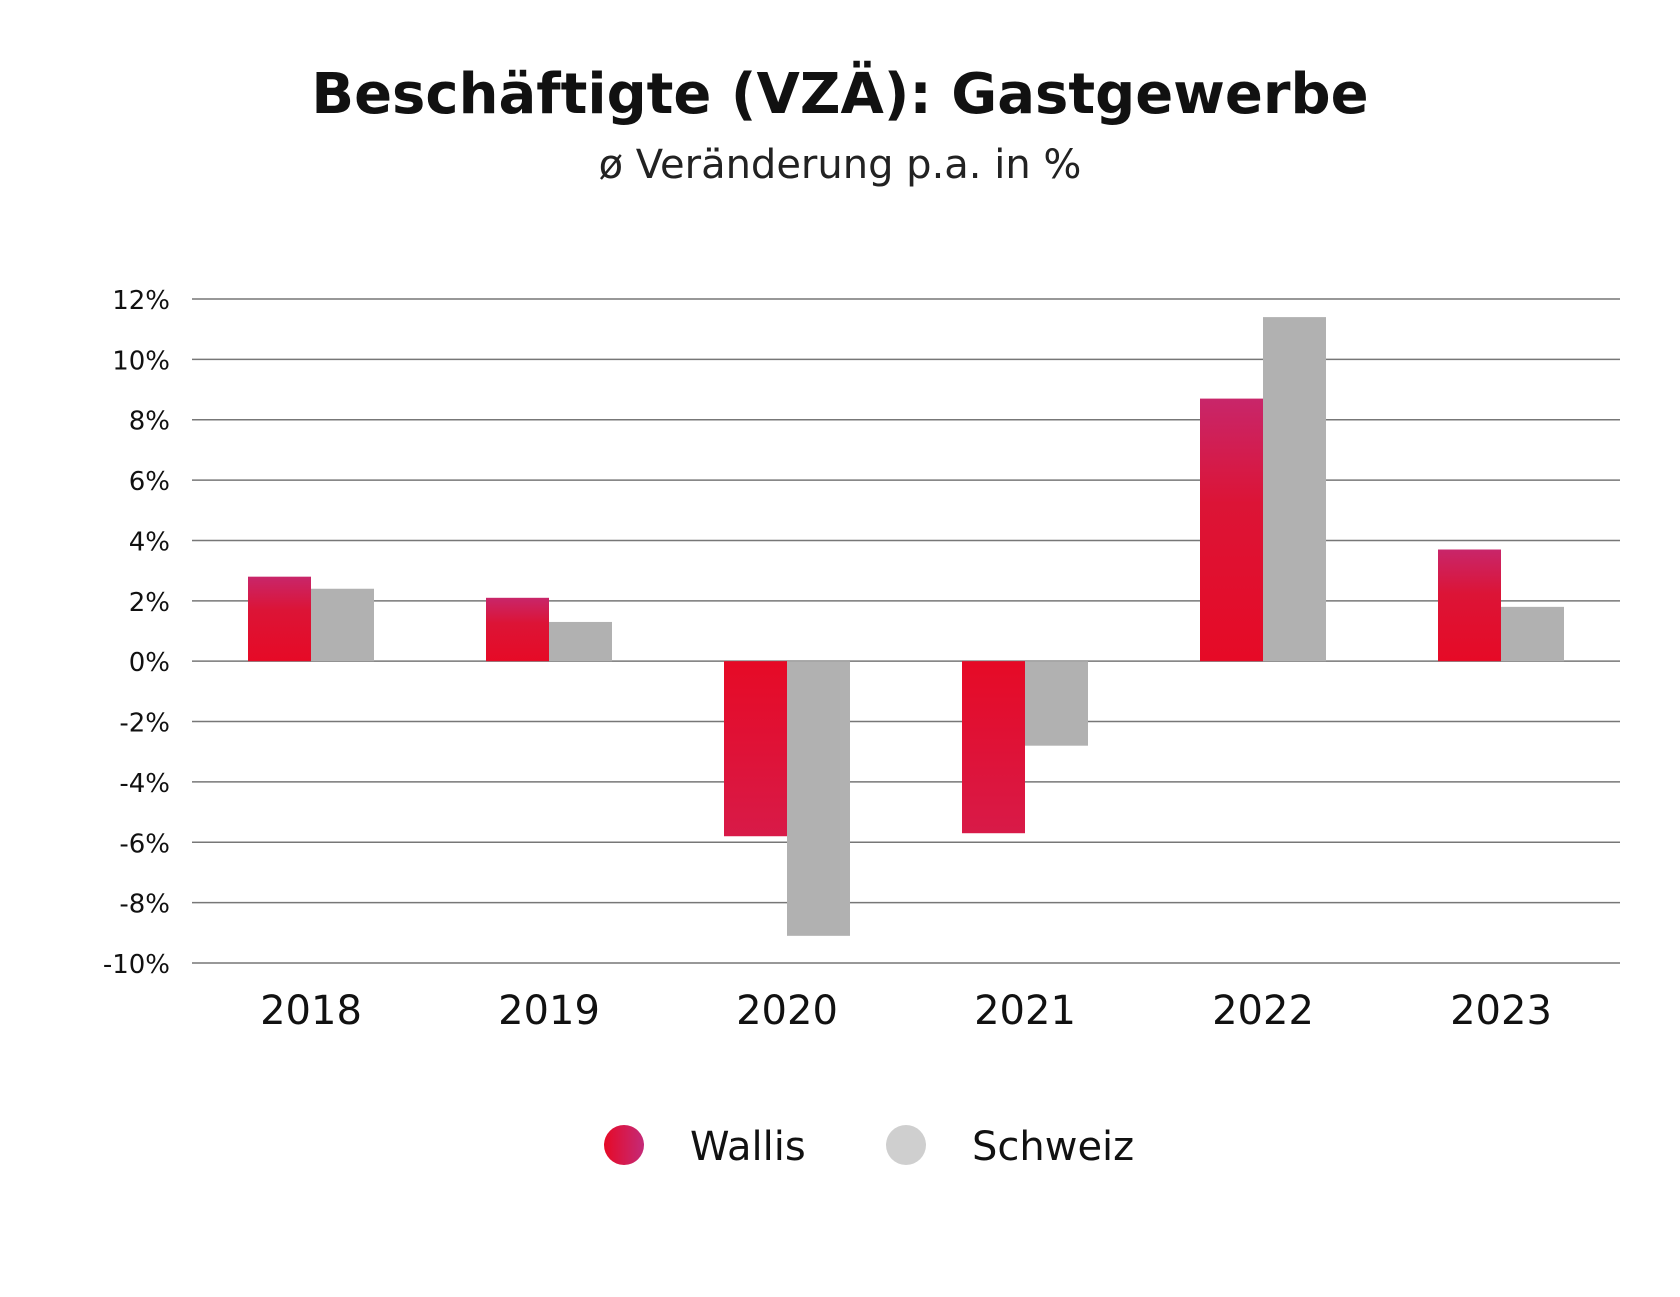 Image resolution: width=1680 pixels, height=1297 pixels. Describe the element at coordinates (1532, 634) in the screenshot. I see `bar-schweiz-2023` at that location.